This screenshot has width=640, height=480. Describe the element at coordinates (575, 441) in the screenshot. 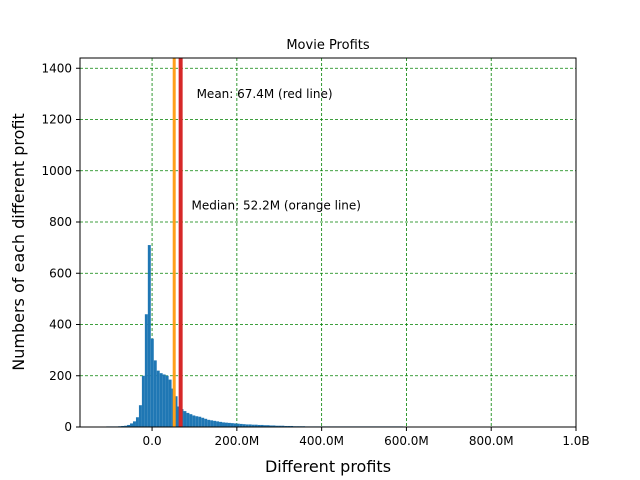

I see `x-tick-label: 1.0B` at that location.